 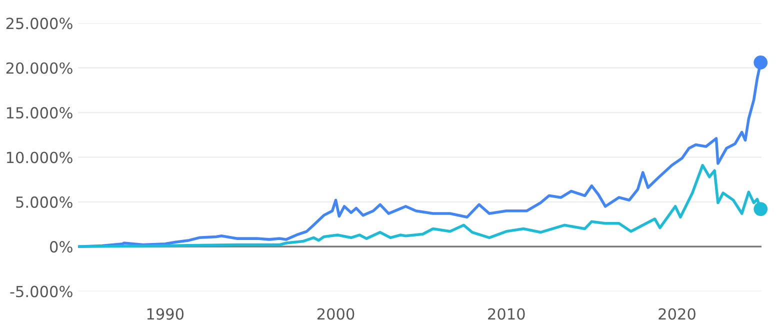 What do you see at coordinates (39, 158) in the screenshot?
I see `y-tick-label: 10.000%` at bounding box center [39, 158].